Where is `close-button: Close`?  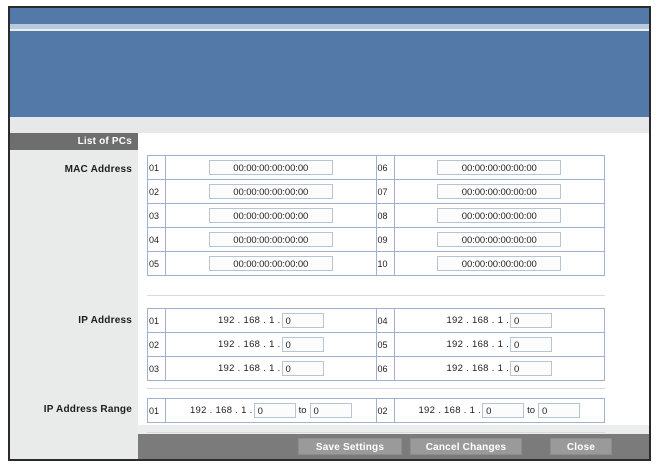
close-button: Close is located at coordinates (581, 446).